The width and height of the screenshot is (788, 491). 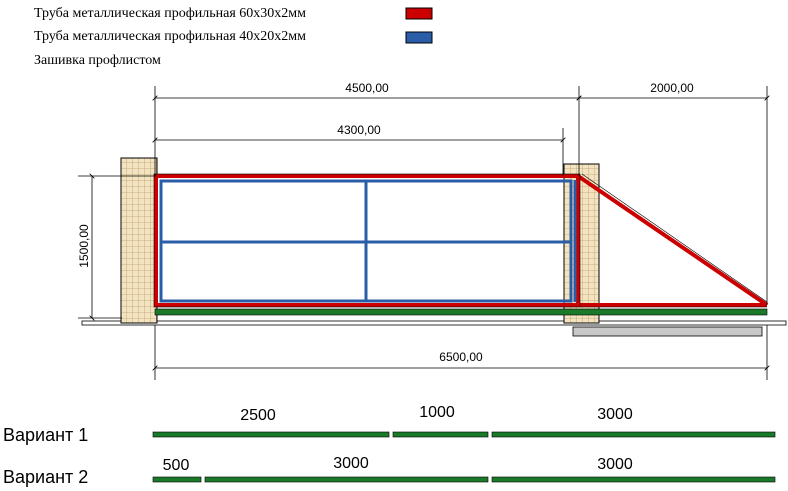 What do you see at coordinates (351, 463) in the screenshot?
I see `variant-2-segment-2-length: 3000` at bounding box center [351, 463].